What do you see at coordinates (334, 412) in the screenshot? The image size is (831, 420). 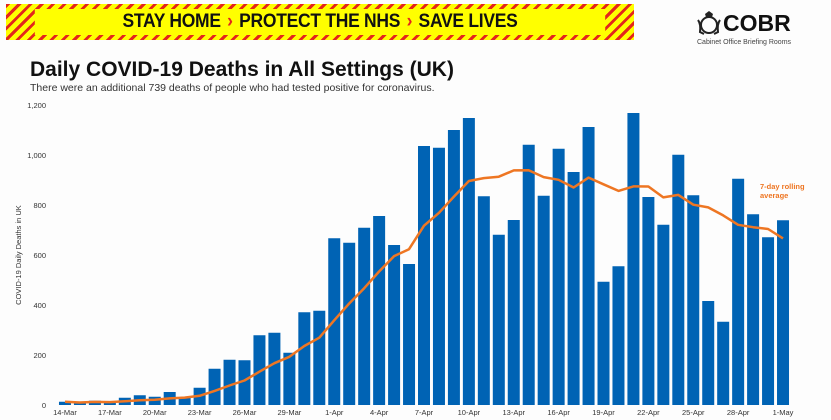 I see `x-tick-label: 1-Apr` at bounding box center [334, 412].